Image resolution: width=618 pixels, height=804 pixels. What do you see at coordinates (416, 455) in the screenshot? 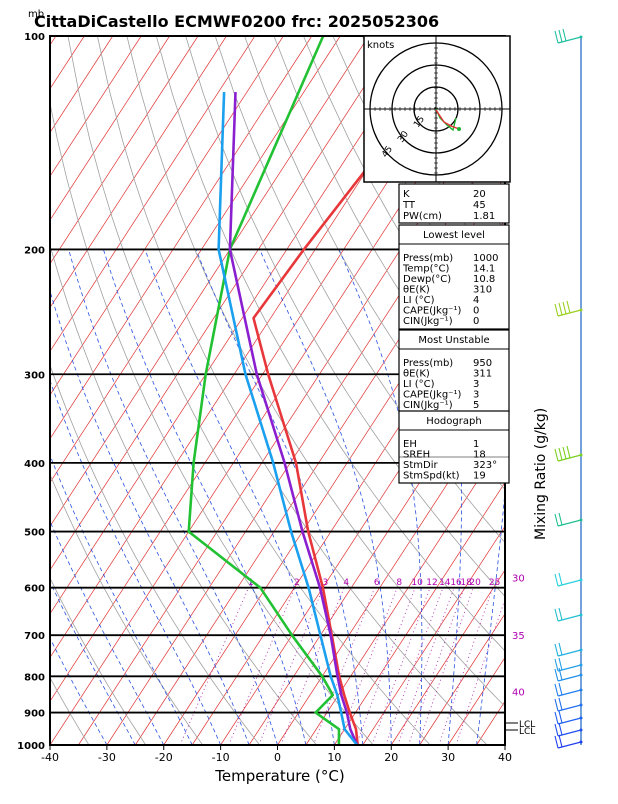
I see `hodograph_box-row-label: SREH` at bounding box center [416, 455].